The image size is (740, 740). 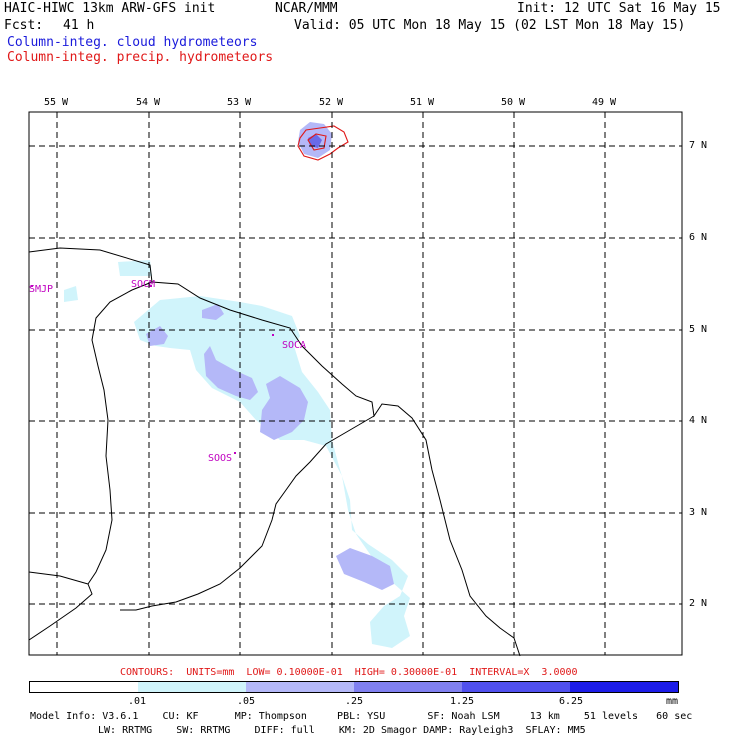 What do you see at coordinates (698, 329) in the screenshot?
I see `lat-tick-5n: 5 N` at bounding box center [698, 329].